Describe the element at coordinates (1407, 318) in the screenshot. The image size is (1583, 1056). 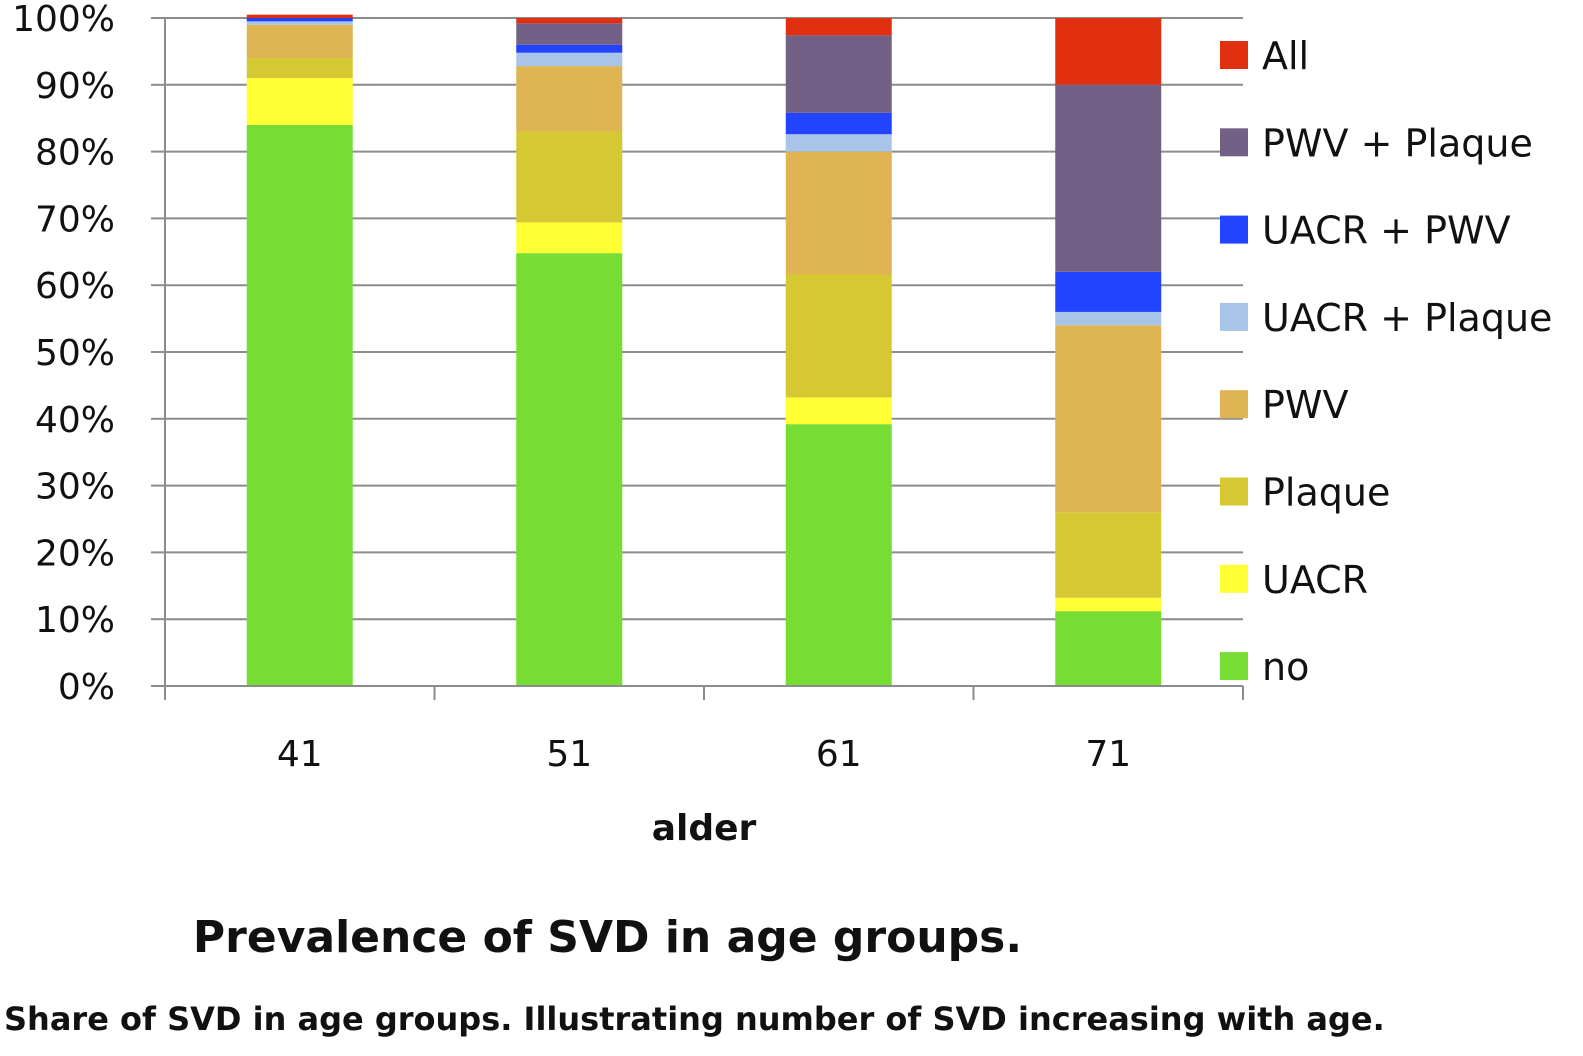
I see `legend-label-uacr-plaque: UACR + Plaque` at that location.